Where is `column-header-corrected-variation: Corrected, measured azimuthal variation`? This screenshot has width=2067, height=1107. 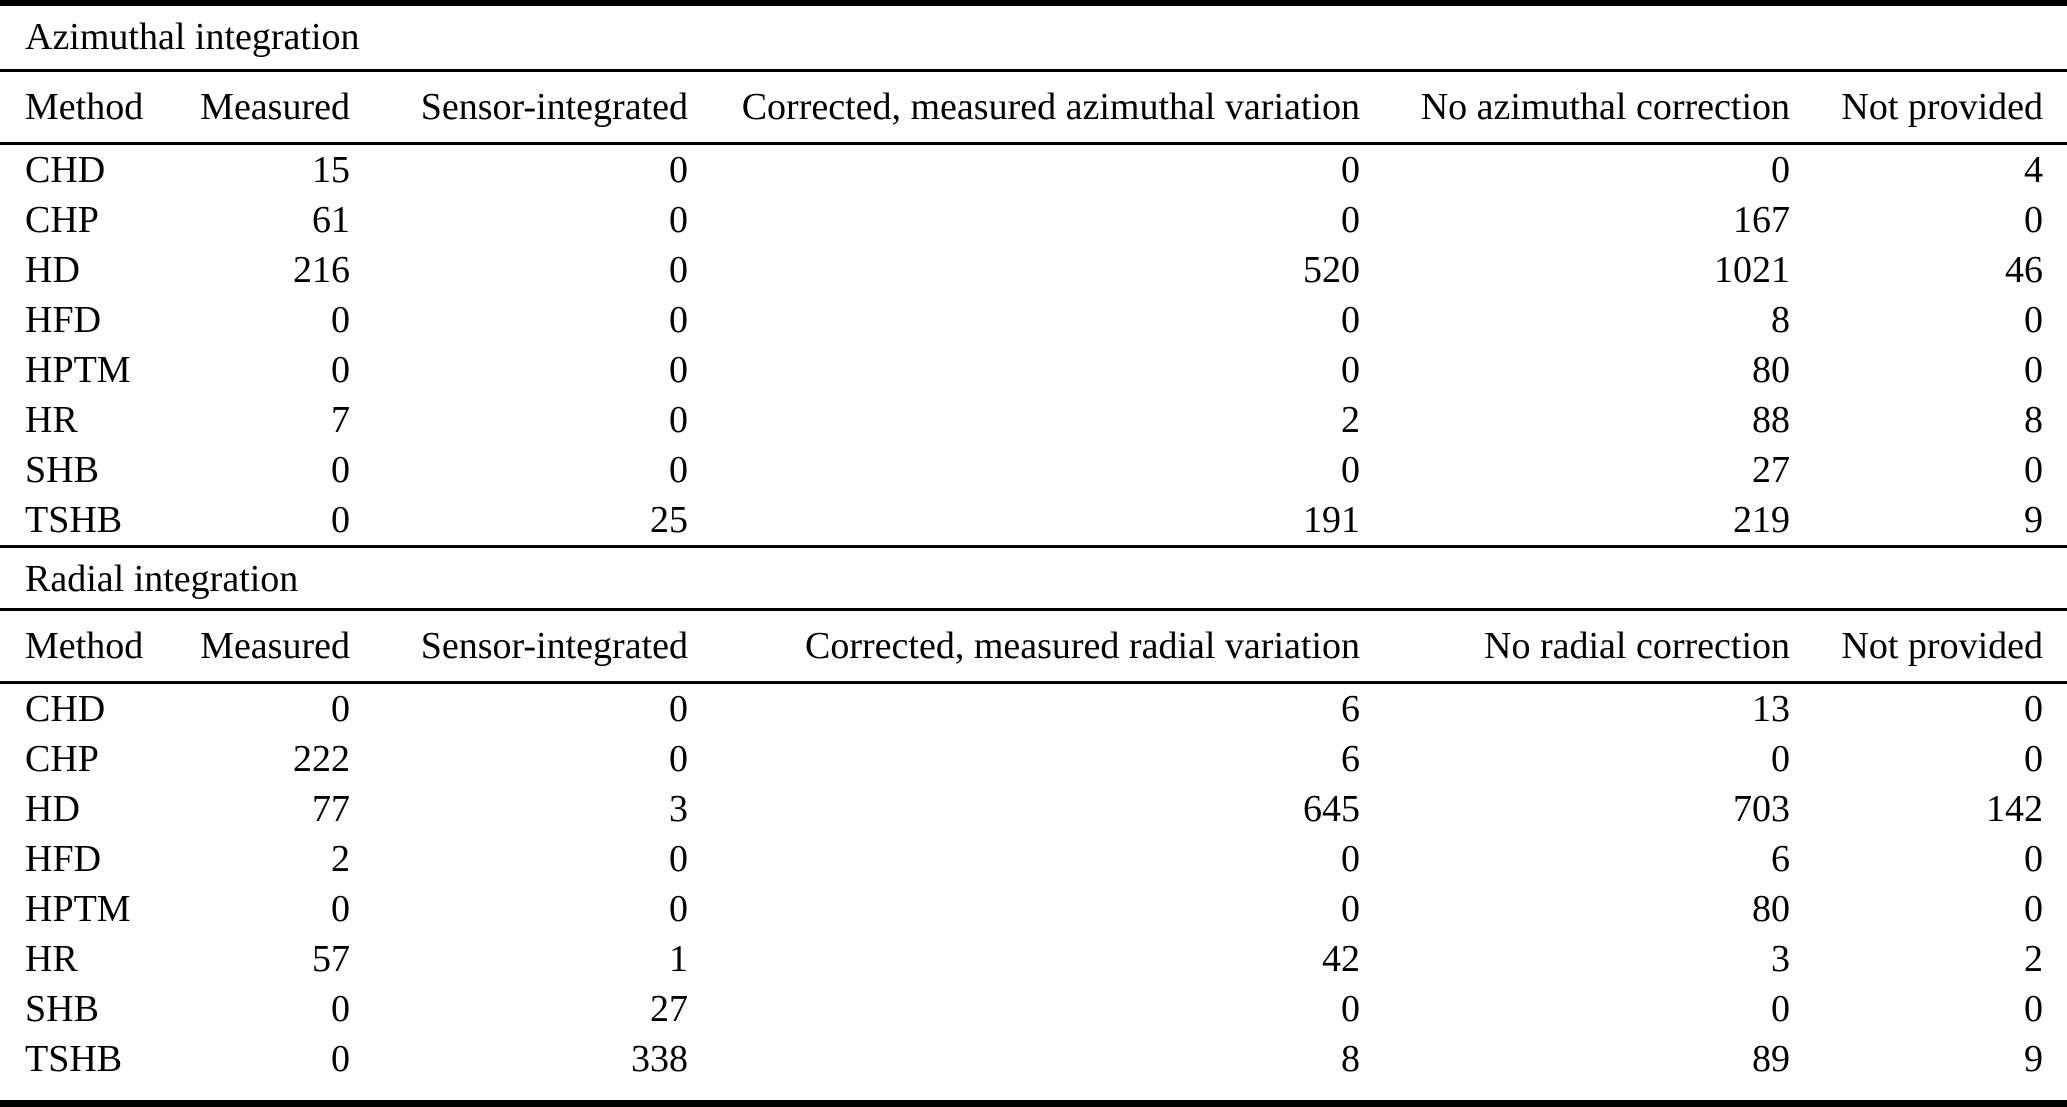
column-header-corrected-variation: Corrected, measured azimuthal variation is located at coordinates (1024, 108).